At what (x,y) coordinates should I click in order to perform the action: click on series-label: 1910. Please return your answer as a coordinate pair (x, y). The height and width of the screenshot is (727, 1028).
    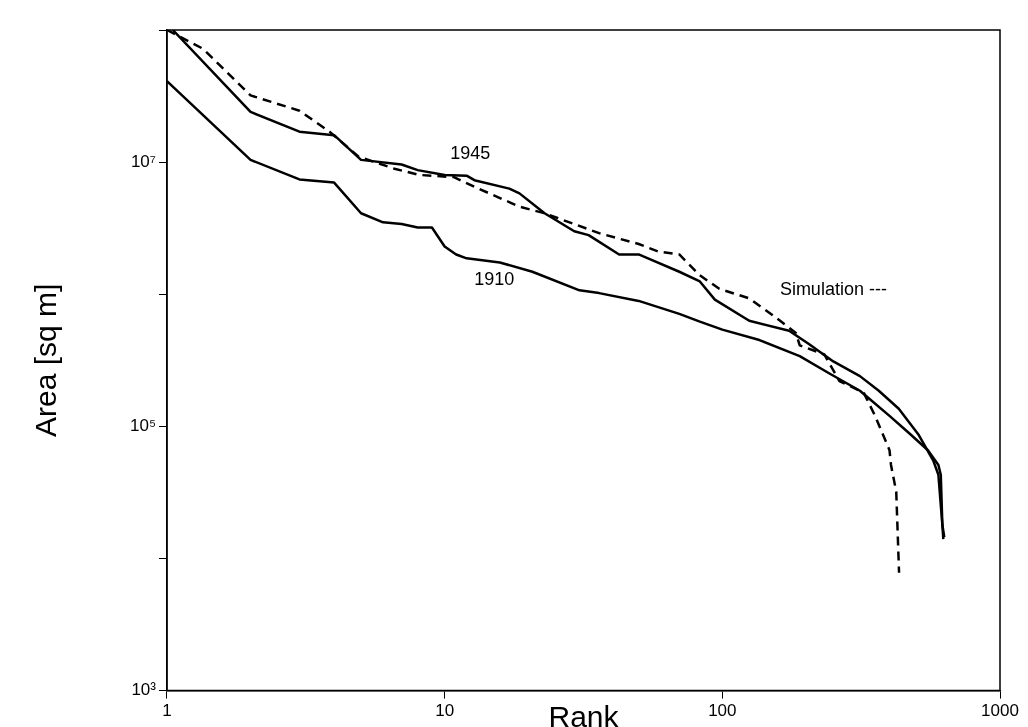
    Looking at the image, I should click on (494, 279).